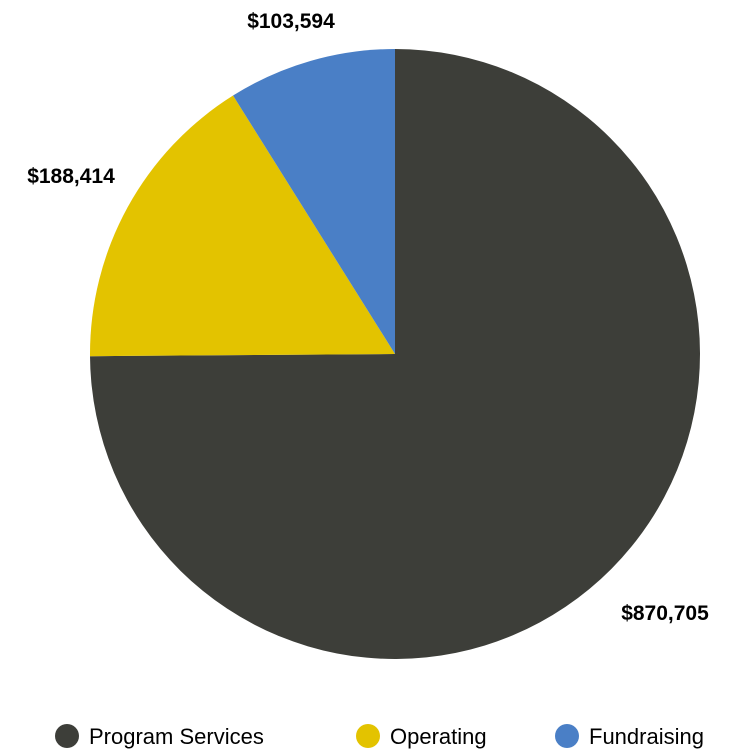 The height and width of the screenshot is (750, 753). I want to click on legend-label: Operating, so click(438, 736).